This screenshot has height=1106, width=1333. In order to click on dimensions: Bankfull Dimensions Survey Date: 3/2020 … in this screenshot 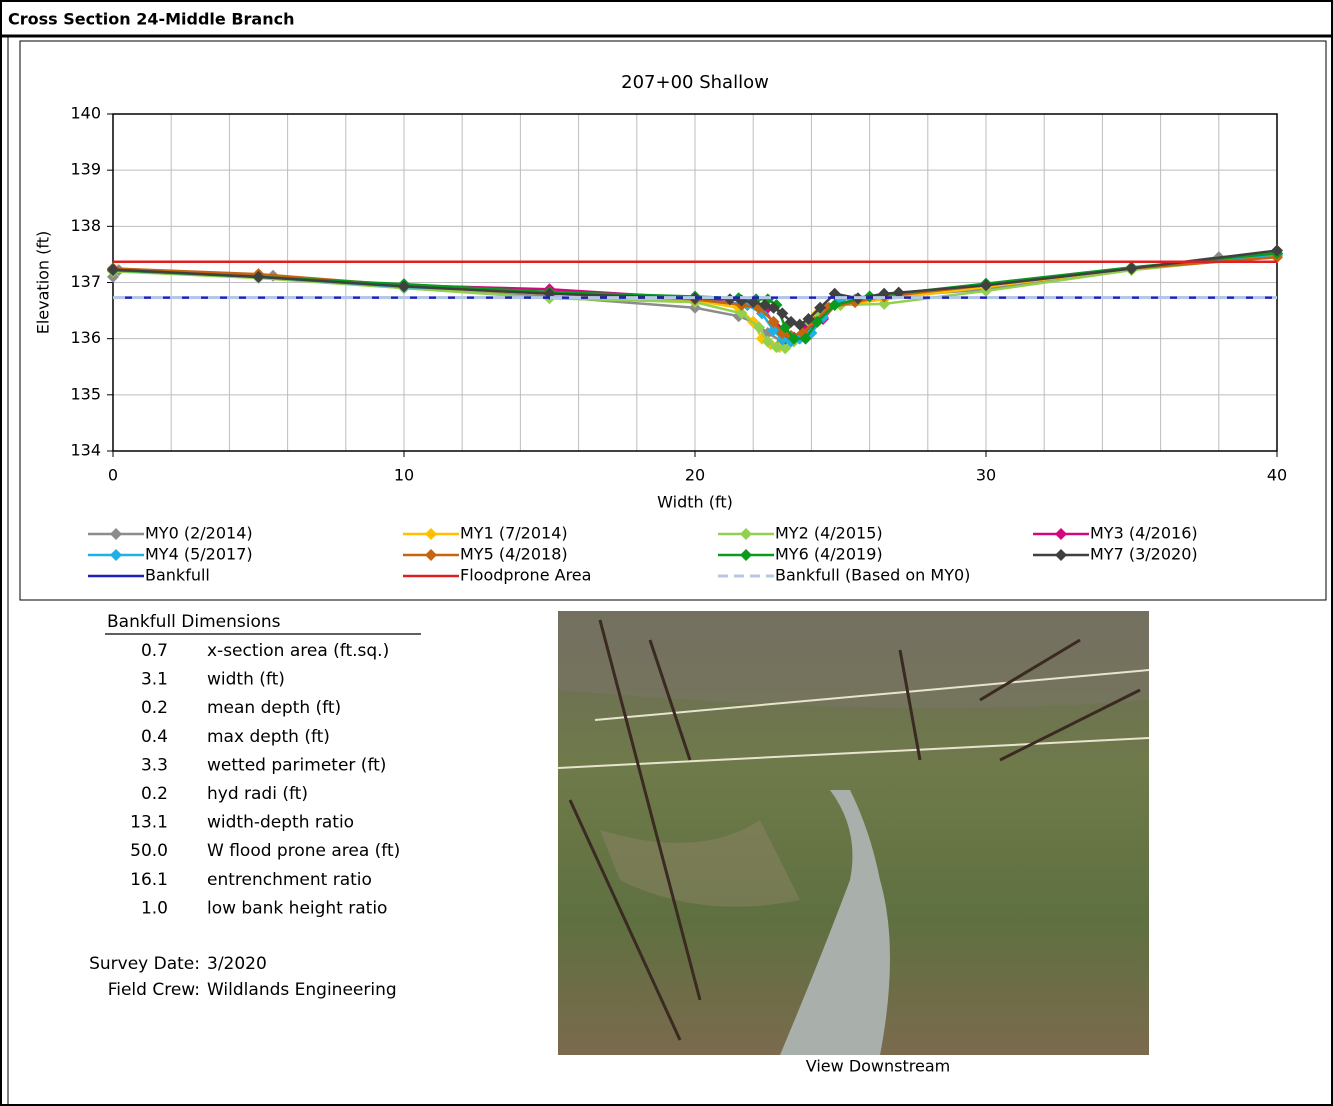, I will do `click(255, 806)`.